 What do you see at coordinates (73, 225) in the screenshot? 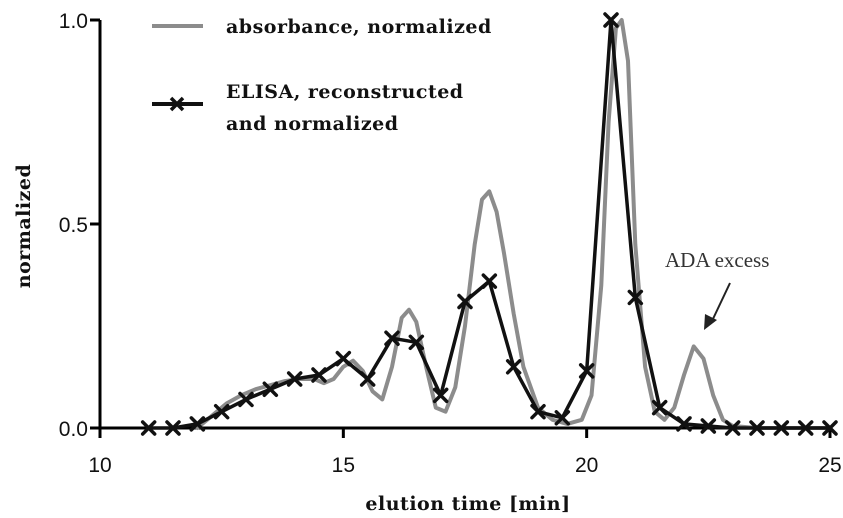
I see `y-tick-label: 0.5` at bounding box center [73, 225].